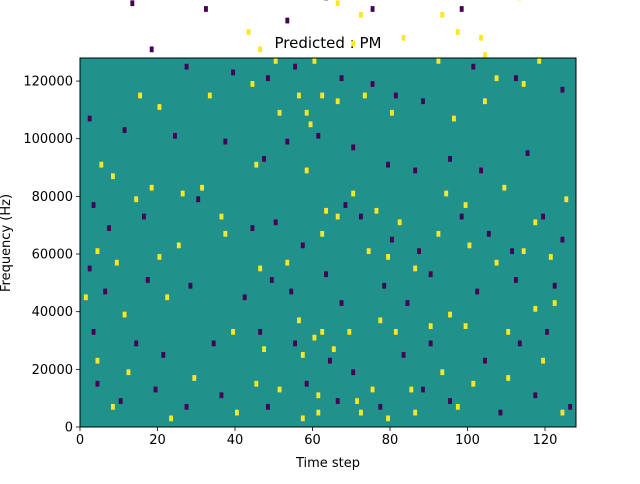 This screenshot has width=640, height=484. I want to click on x-tick-label: 100, so click(467, 440).